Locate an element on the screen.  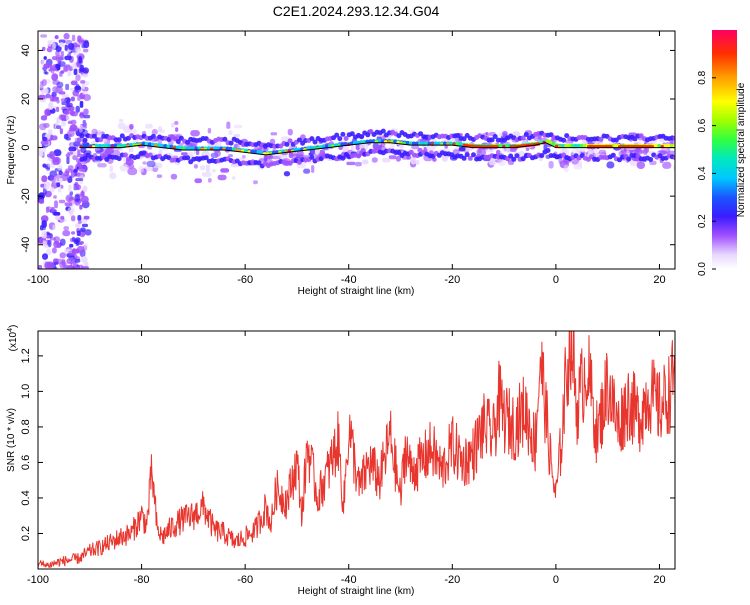
colorbar-tick-label: 0.4 is located at coordinates (702, 173).